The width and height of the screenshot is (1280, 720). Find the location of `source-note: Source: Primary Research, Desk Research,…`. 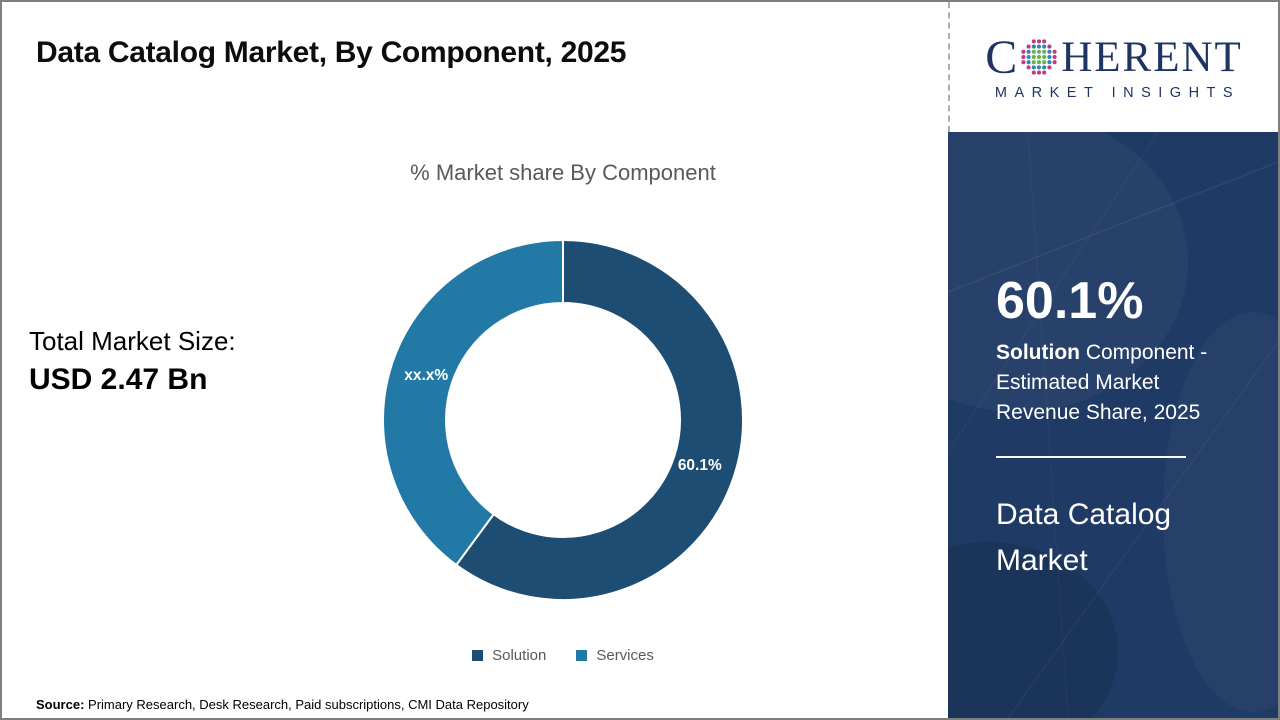

source-note: Source: Primary Research, Desk Research,… is located at coordinates (282, 704).